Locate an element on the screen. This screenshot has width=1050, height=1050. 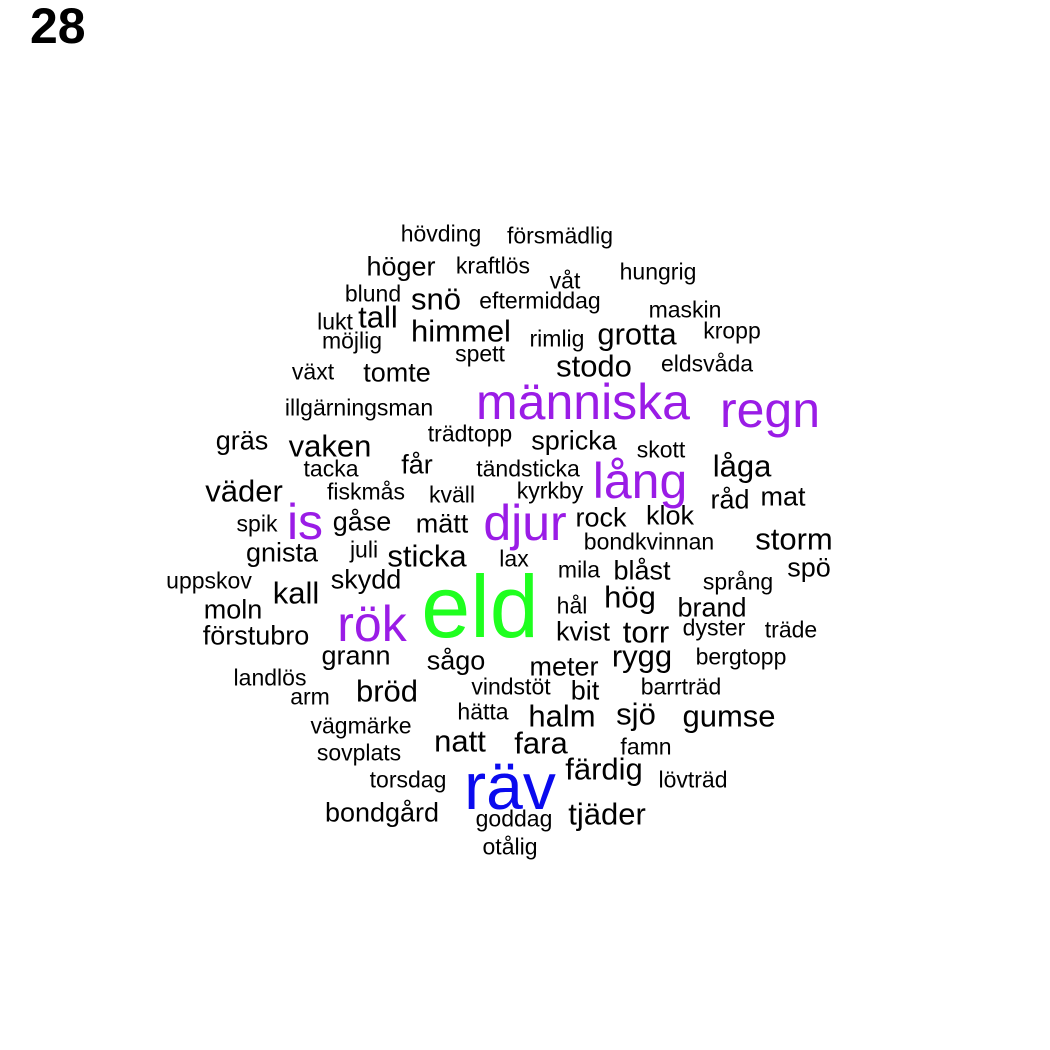
word-kyrkby: kyrkby is located at coordinates (550, 490).